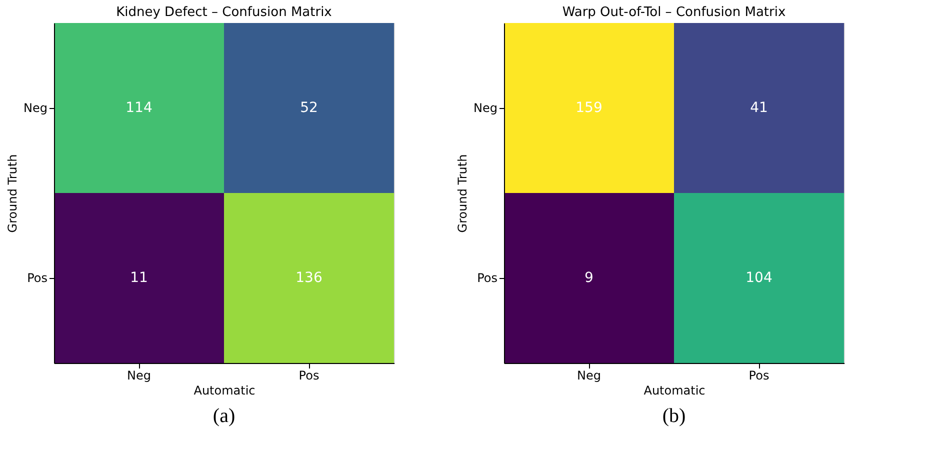 Image resolution: width=948 pixels, height=474 pixels. I want to click on data-label: 159, so click(589, 108).